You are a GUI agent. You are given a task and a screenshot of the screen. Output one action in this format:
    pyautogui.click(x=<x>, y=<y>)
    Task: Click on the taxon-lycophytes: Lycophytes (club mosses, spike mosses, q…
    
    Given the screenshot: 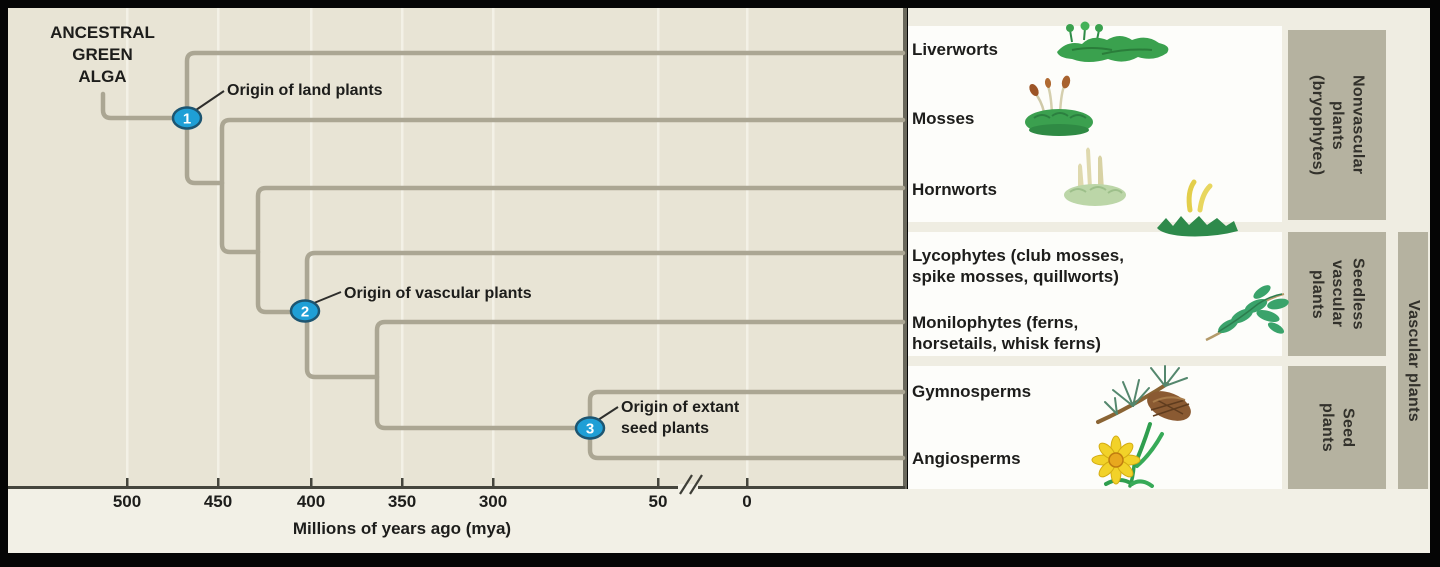 What is the action you would take?
    pyautogui.click(x=1018, y=266)
    